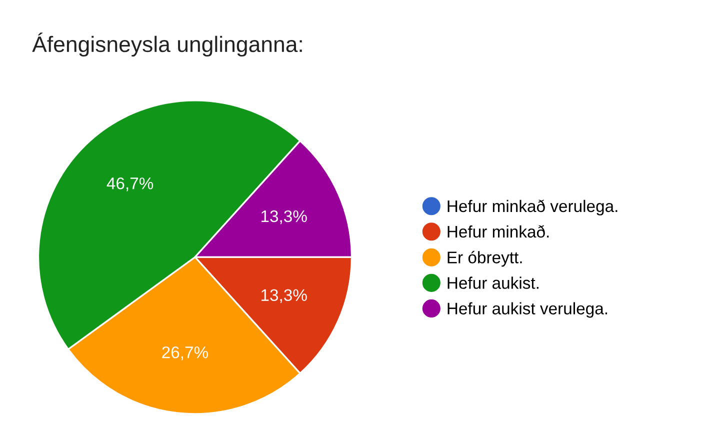 The height and width of the screenshot is (446, 713). I want to click on legend-label: Hefur minkað verulega., so click(533, 208).